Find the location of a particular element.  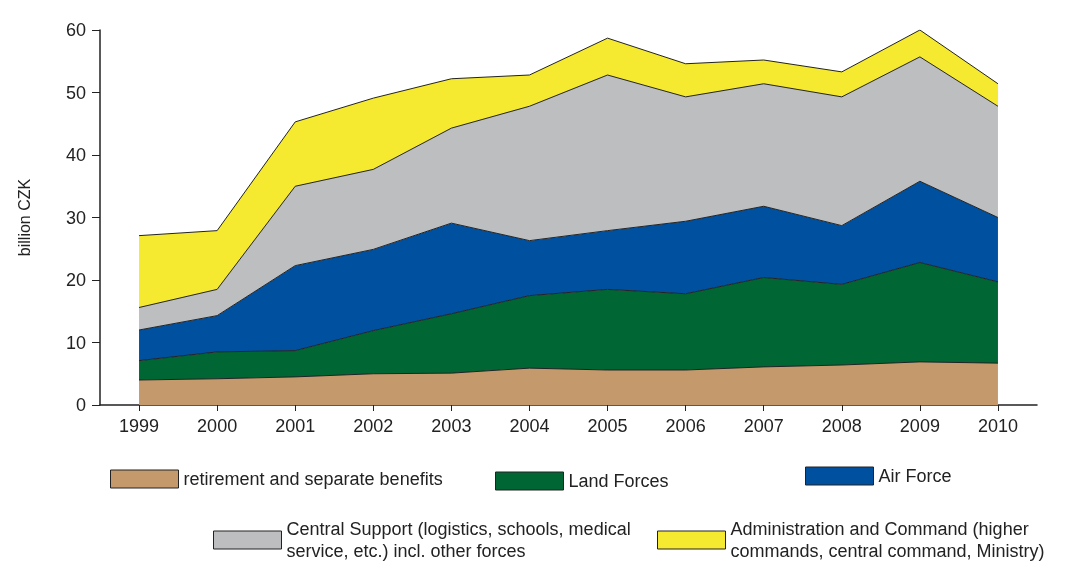

x-tick-label: 2004 is located at coordinates (529, 426).